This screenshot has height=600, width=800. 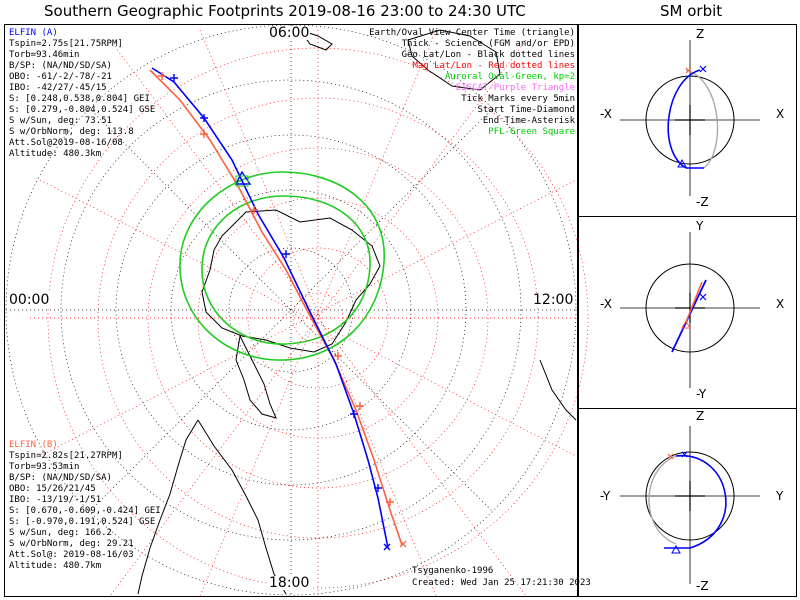 I want to click on elfin-b-name: ELFIN (B), so click(x=33, y=445).